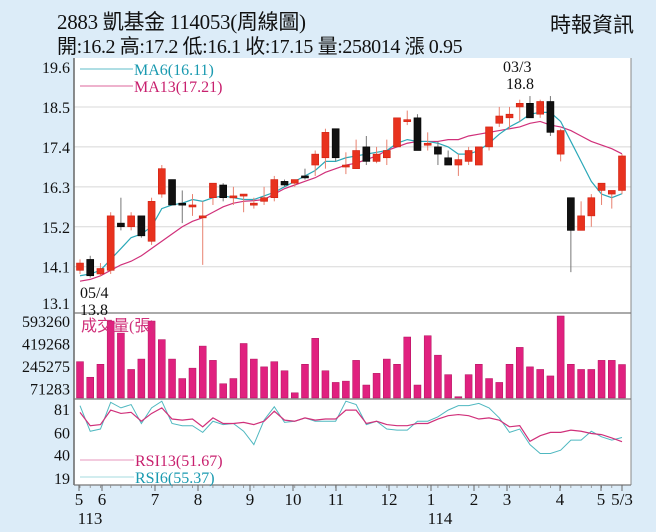  Describe the element at coordinates (474, 499) in the screenshot. I see `month-label: 2` at that location.